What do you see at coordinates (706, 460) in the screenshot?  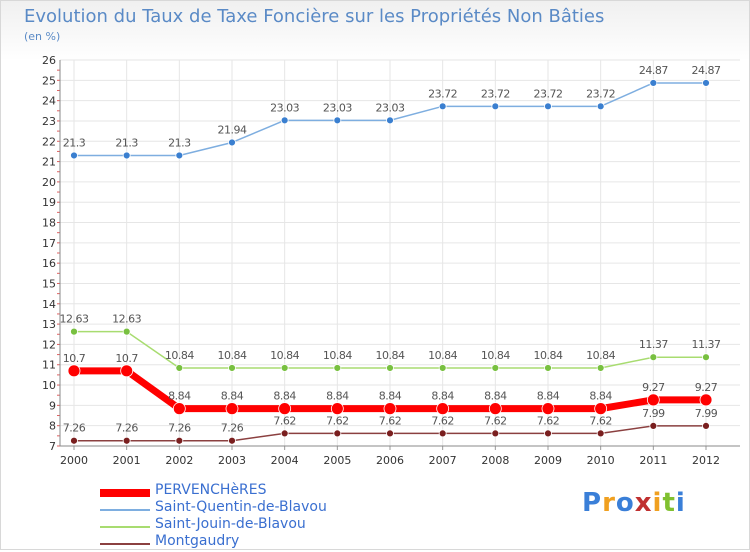 I see `x-tick-label: 2012` at bounding box center [706, 460].